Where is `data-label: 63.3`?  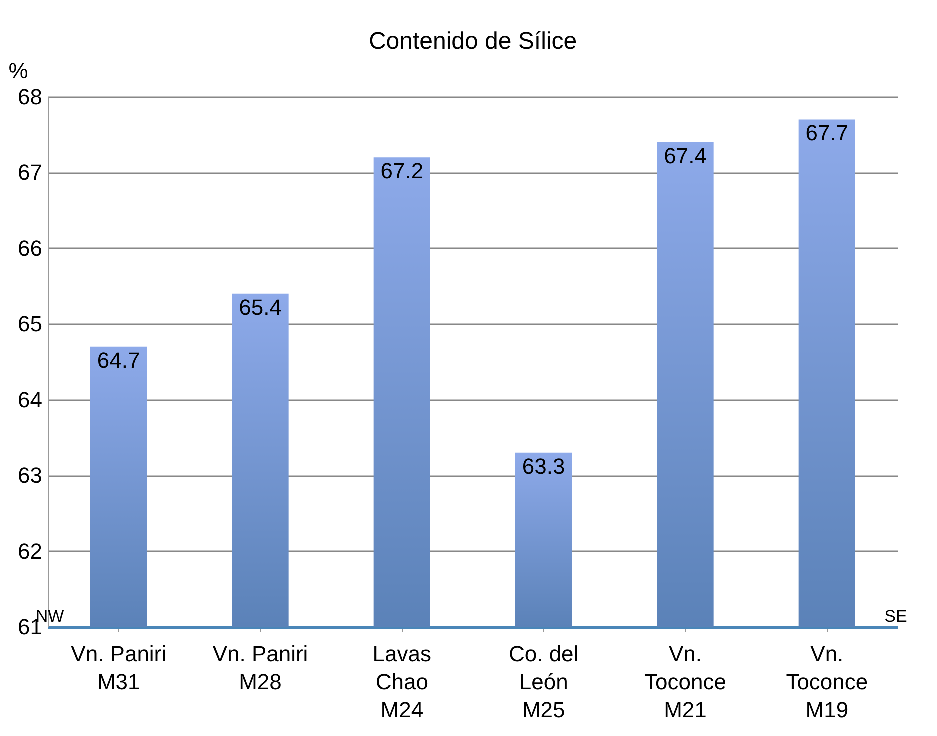
data-label: 63.3 is located at coordinates (544, 466).